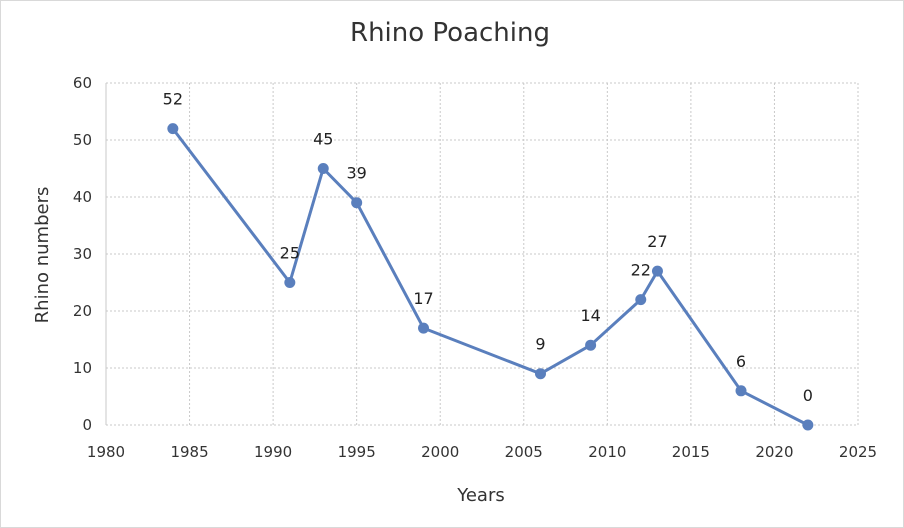 This screenshot has height=528, width=904. Describe the element at coordinates (607, 452) in the screenshot. I see `x-tick-label: 2010` at that location.